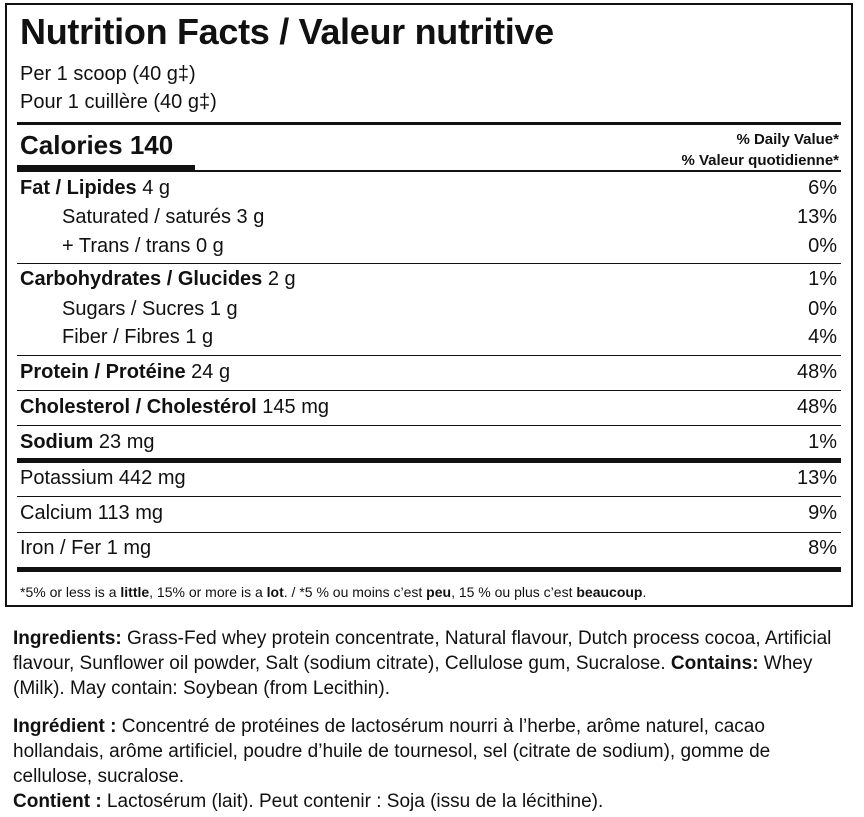  I want to click on nutrient-row-saturated: Saturated / saturés 3 g 13%, so click(449, 217).